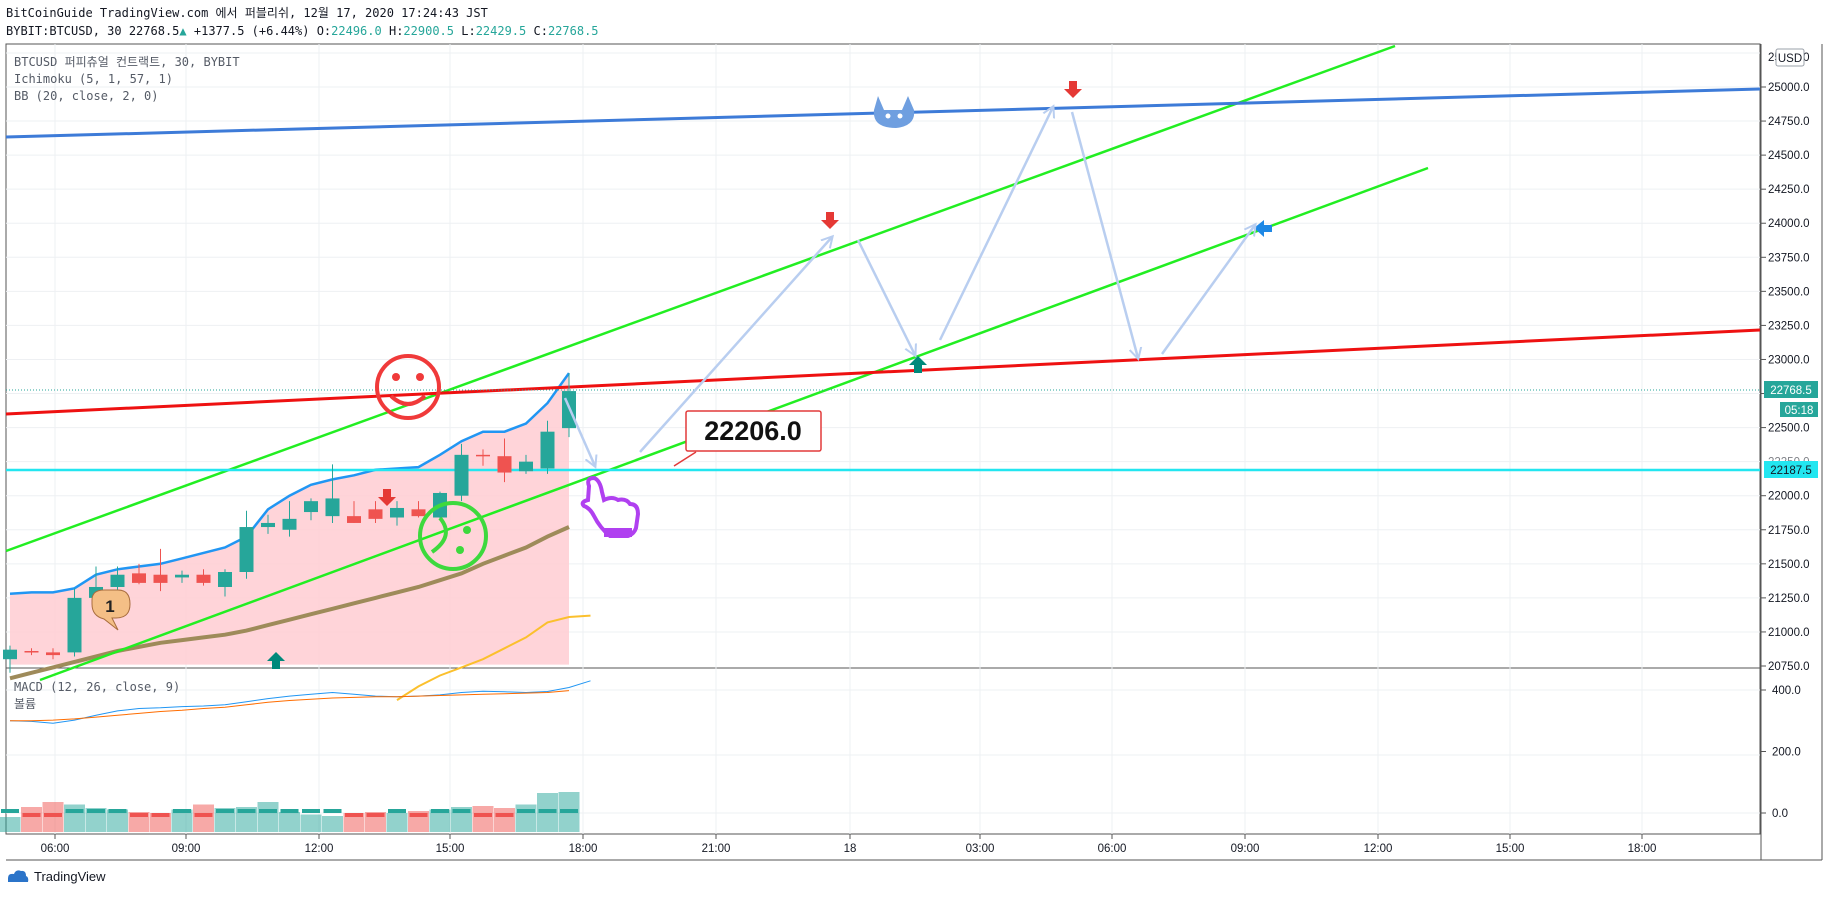  I want to click on red-trend-line, so click(883, 372).